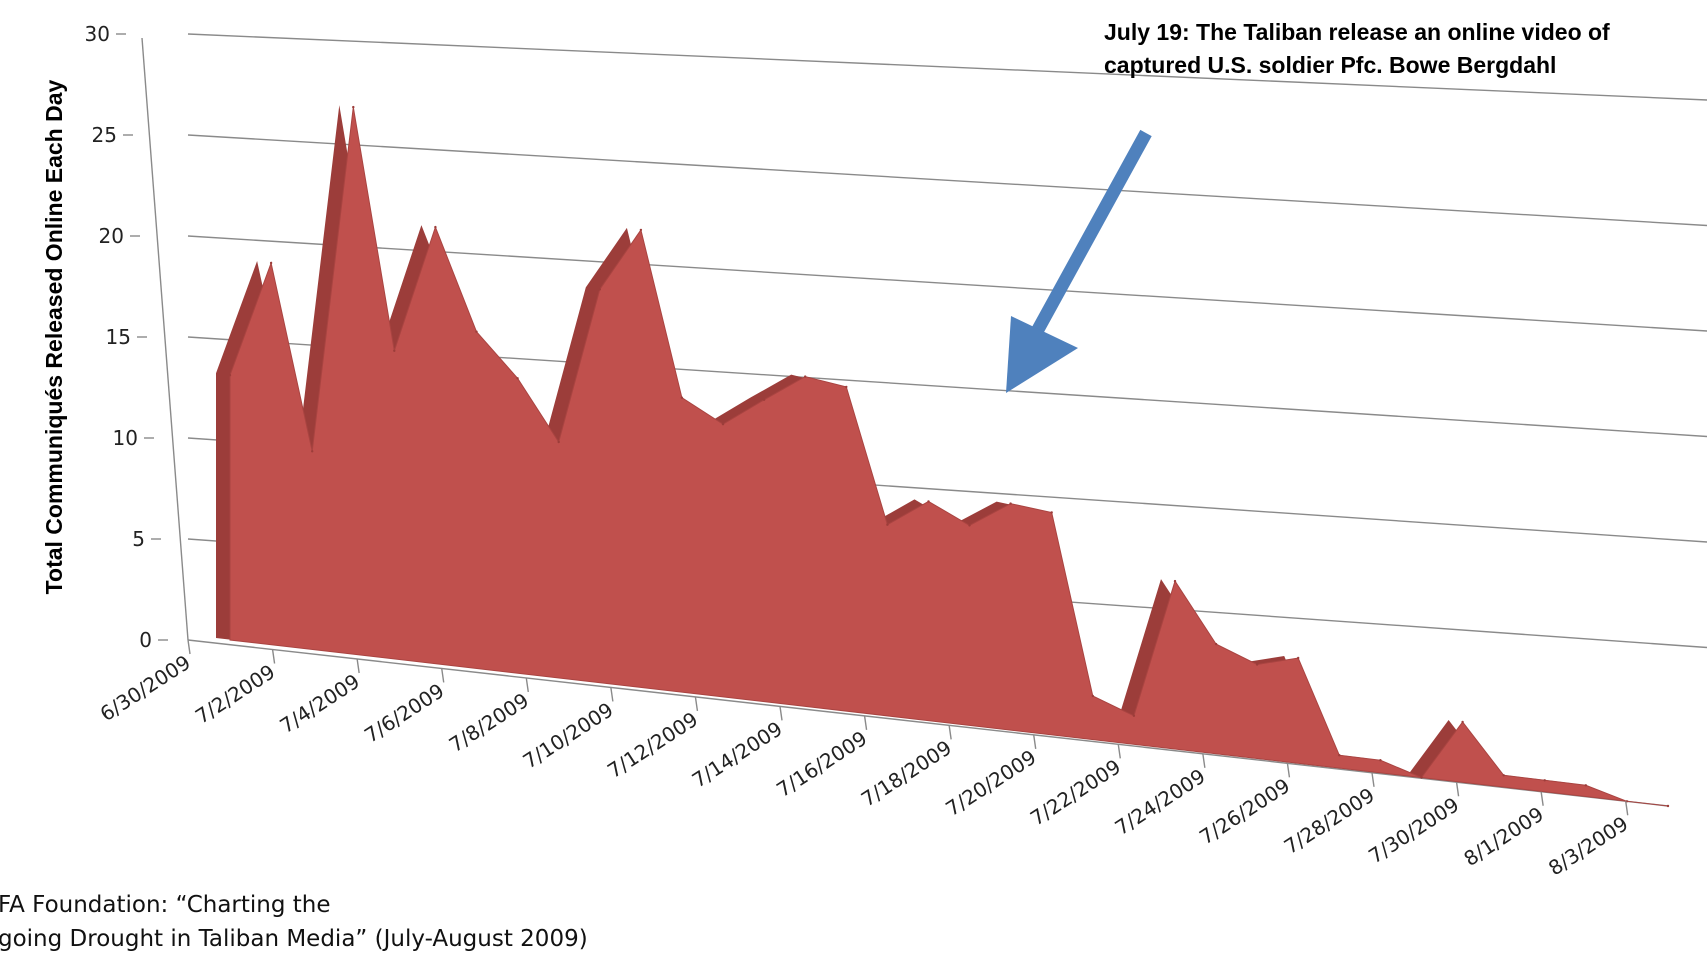 The image size is (1707, 956). What do you see at coordinates (165, 905) in the screenshot?
I see `source-note-line-1: FA Foundation: “Charting the` at bounding box center [165, 905].